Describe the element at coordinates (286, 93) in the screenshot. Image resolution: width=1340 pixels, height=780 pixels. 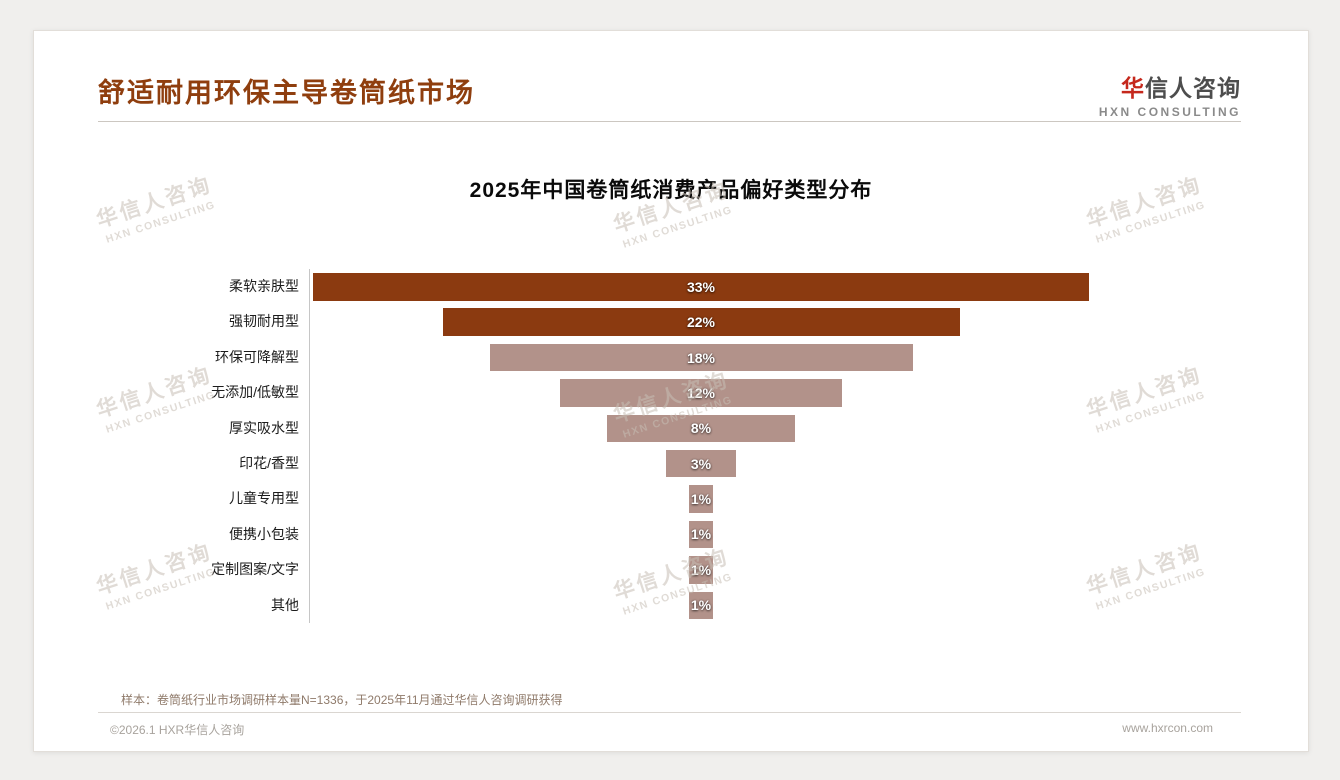
I see `page-title: 舒适耐用环保主导卷筒纸市场` at that location.